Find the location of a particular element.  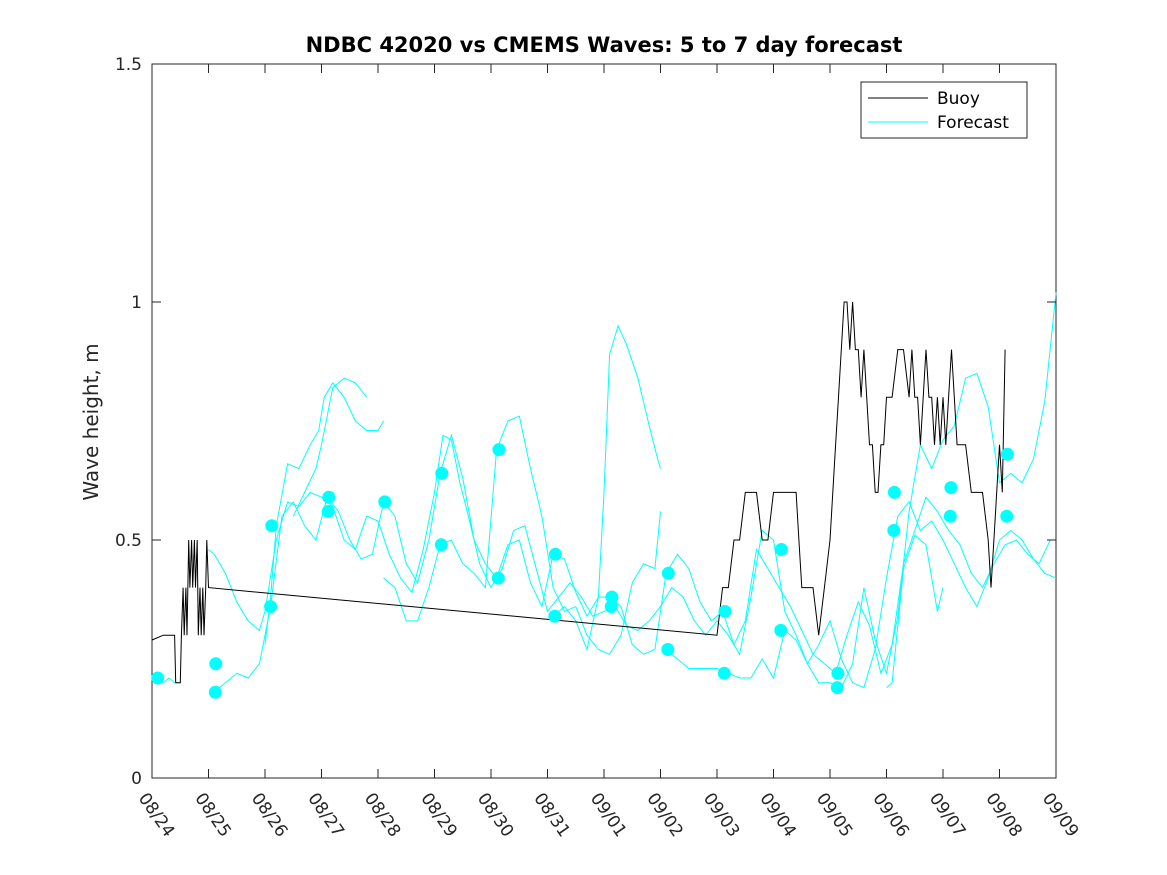

legend-buoy-label: Buoy is located at coordinates (958, 99).